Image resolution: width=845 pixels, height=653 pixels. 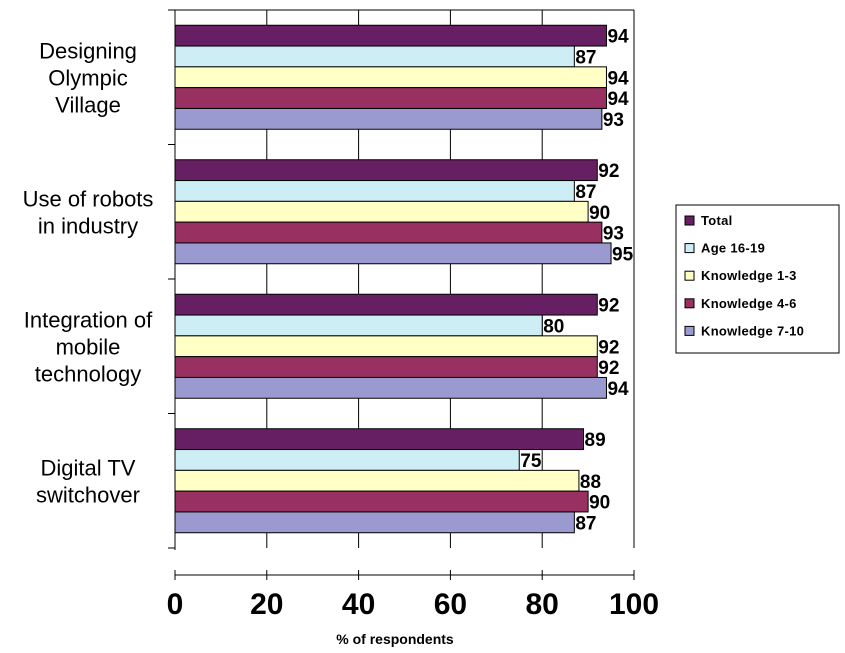 What do you see at coordinates (749, 303) in the screenshot?
I see `legend-label-3: Knowledge 4-6` at bounding box center [749, 303].